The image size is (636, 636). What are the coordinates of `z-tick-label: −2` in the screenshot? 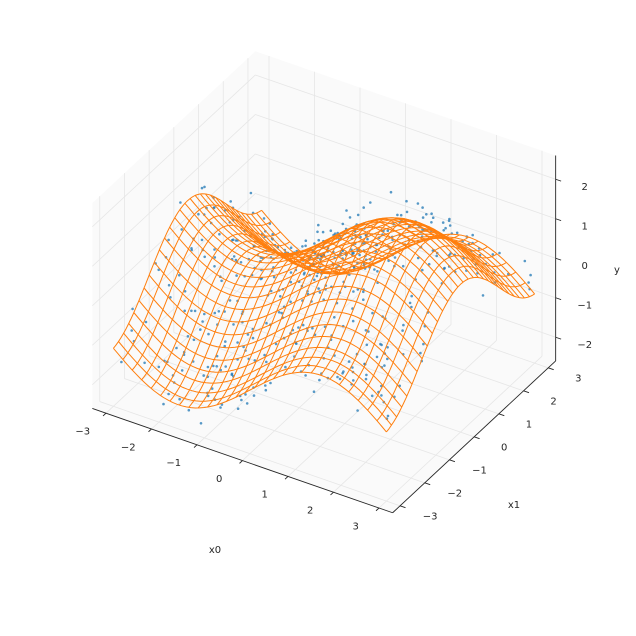 It's located at (584, 345).